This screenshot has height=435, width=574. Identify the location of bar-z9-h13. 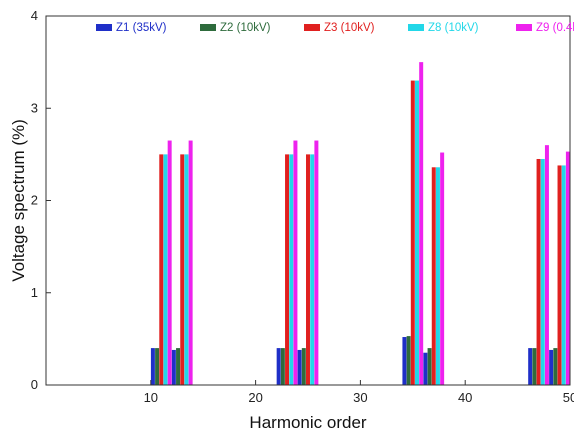
(190, 262).